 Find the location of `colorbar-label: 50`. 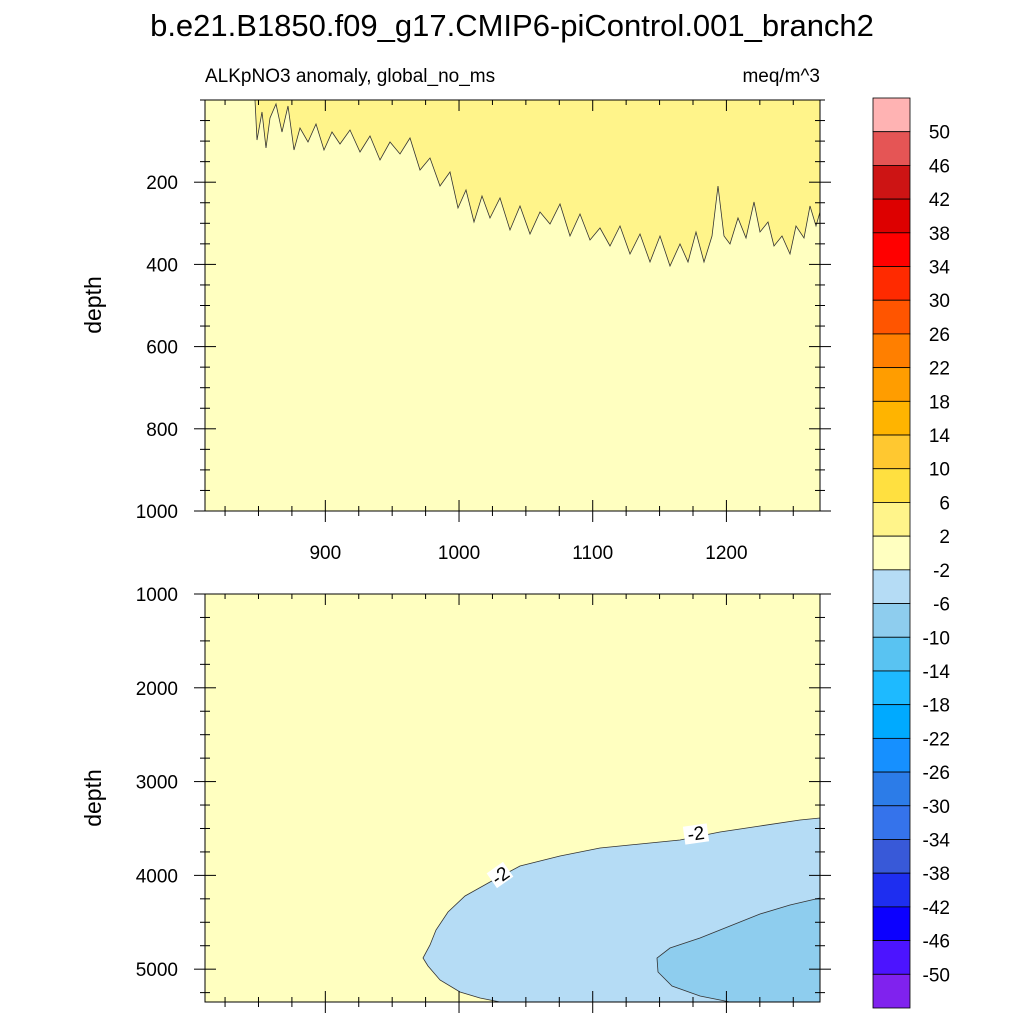

colorbar-label: 50 is located at coordinates (939, 133).